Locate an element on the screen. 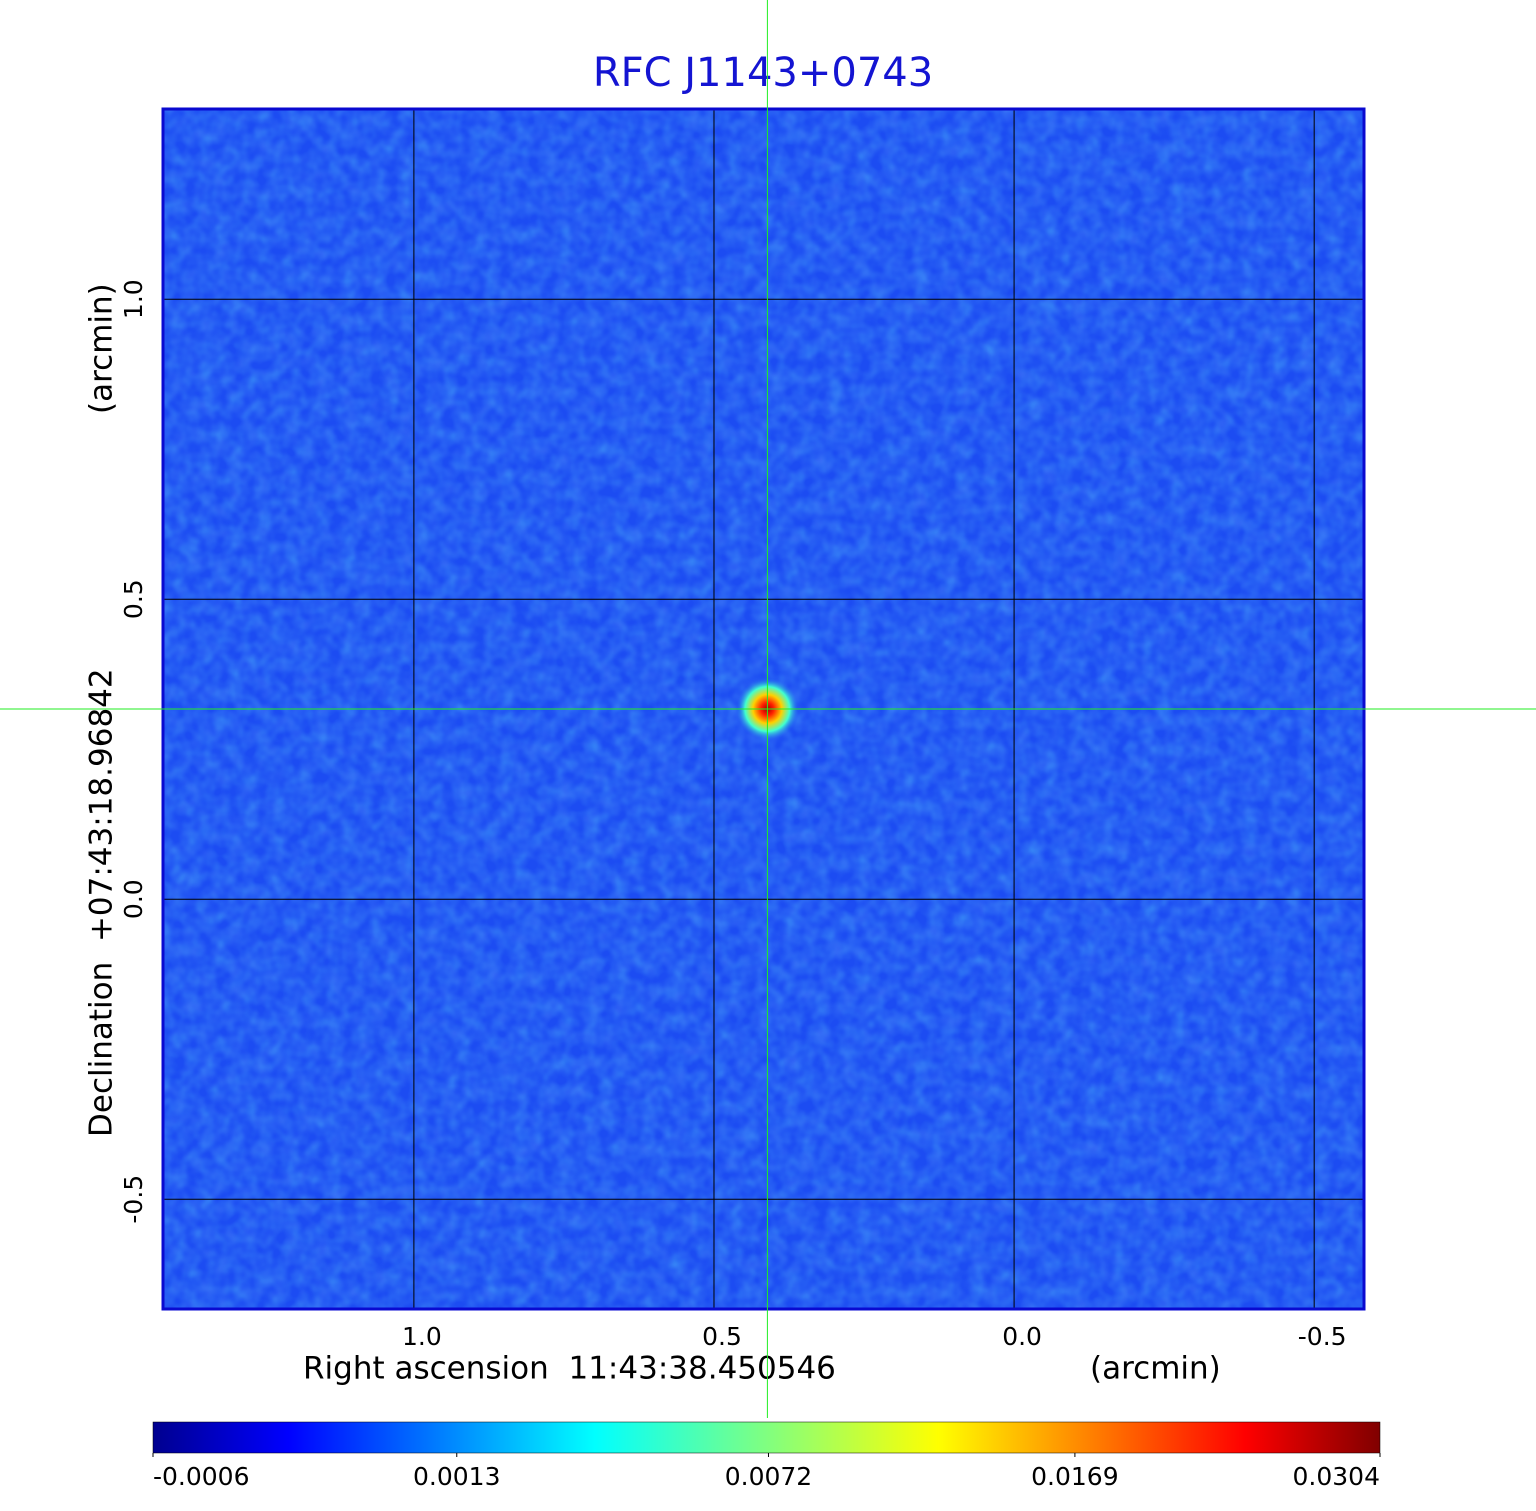 The width and height of the screenshot is (1536, 1511). x-tick-label: 0.0 is located at coordinates (1022, 1336).